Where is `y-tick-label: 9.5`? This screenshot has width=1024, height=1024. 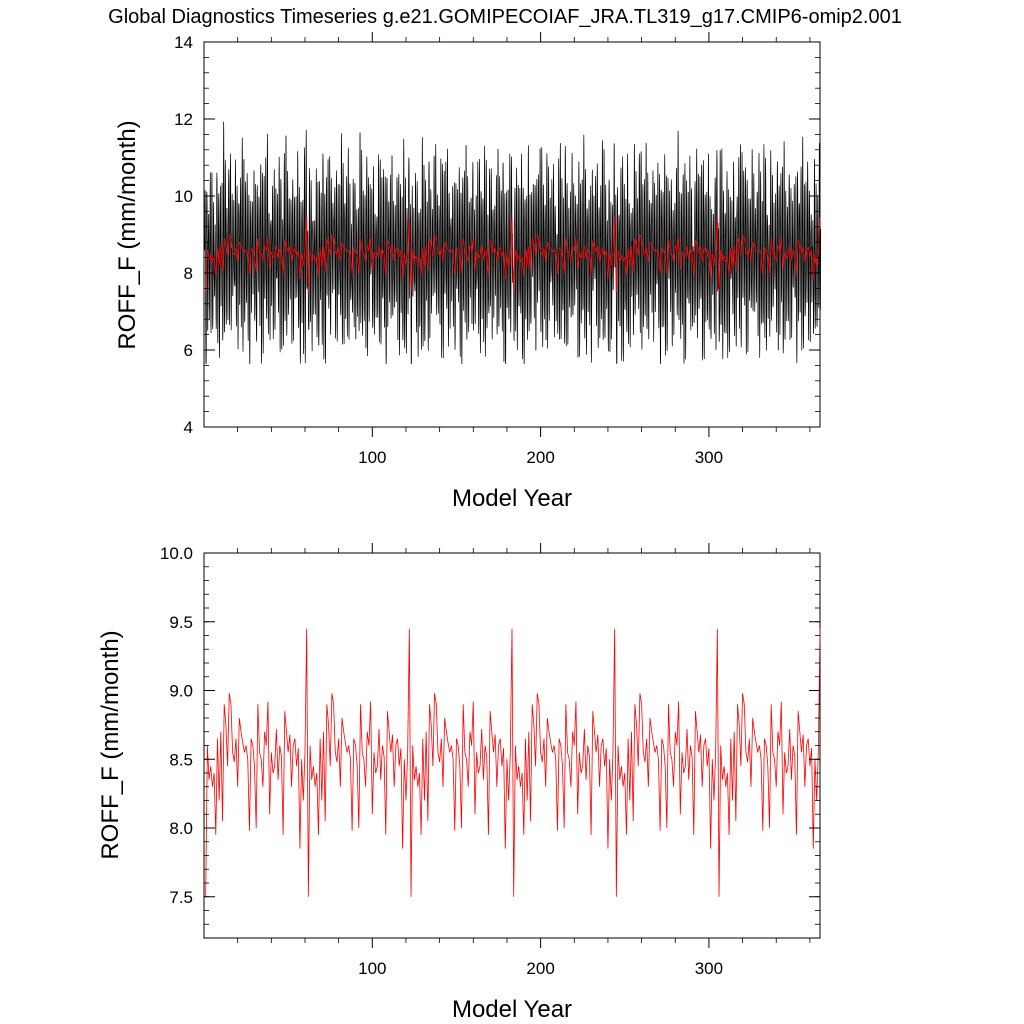 y-tick-label: 9.5 is located at coordinates (181, 622).